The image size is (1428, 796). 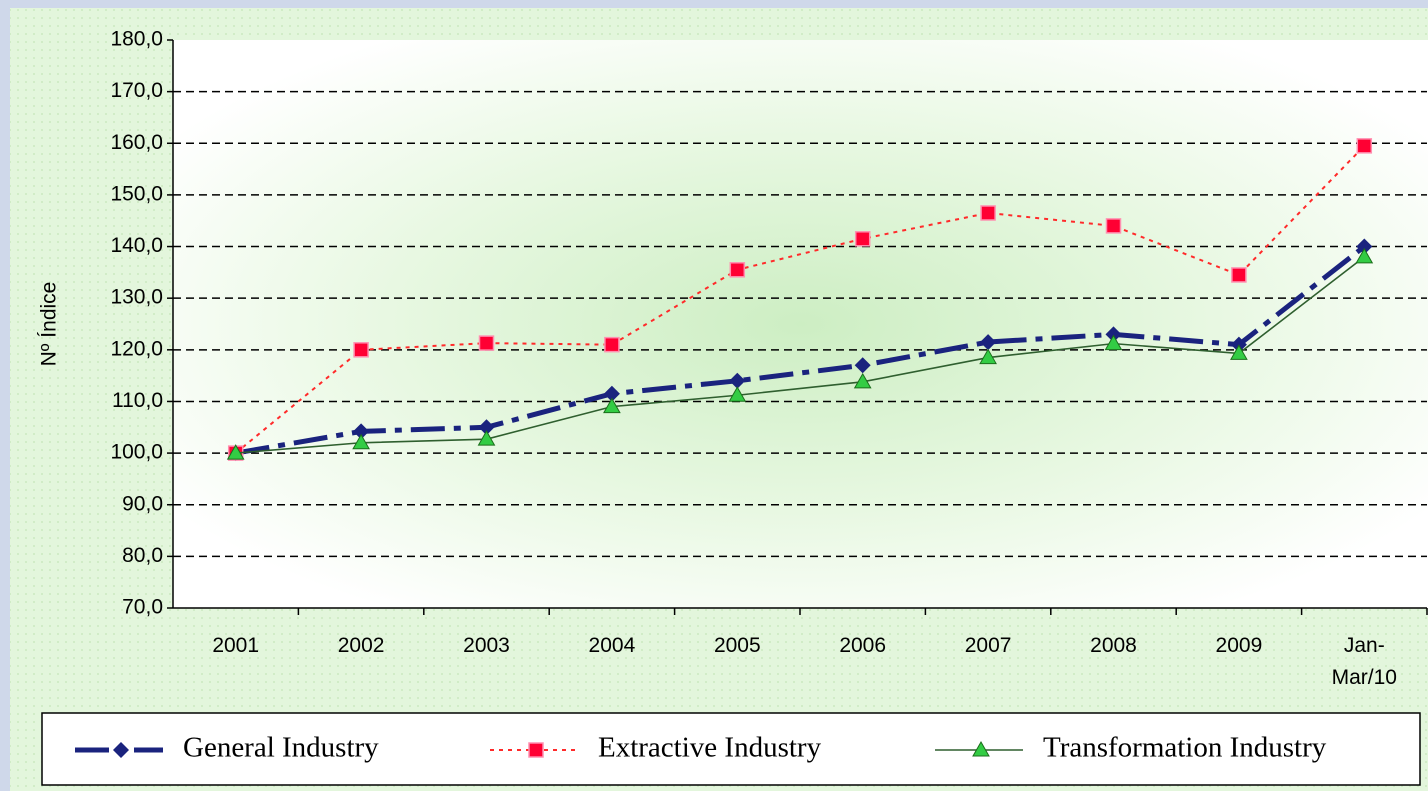 What do you see at coordinates (361, 645) in the screenshot?
I see `x-tick-label: 2002` at bounding box center [361, 645].